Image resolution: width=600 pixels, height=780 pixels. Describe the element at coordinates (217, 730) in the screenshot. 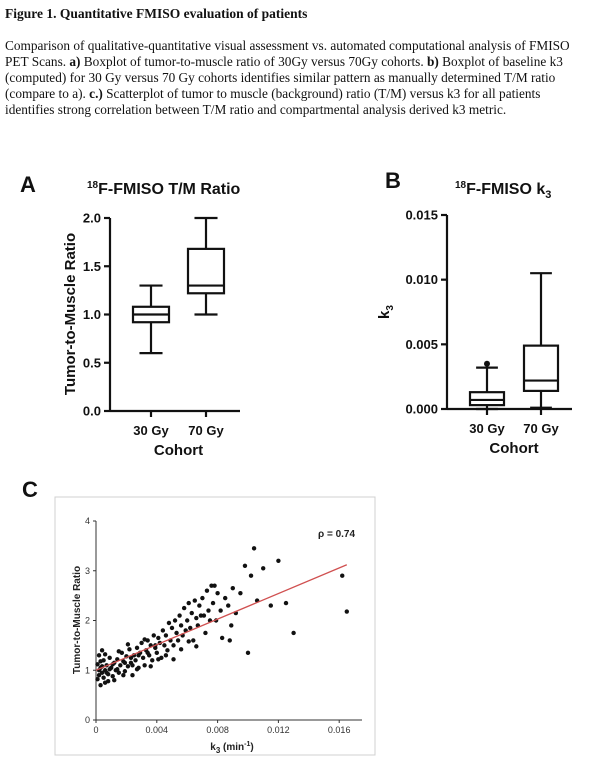

I see `panel-c-x-tick-label: 0.008` at that location.